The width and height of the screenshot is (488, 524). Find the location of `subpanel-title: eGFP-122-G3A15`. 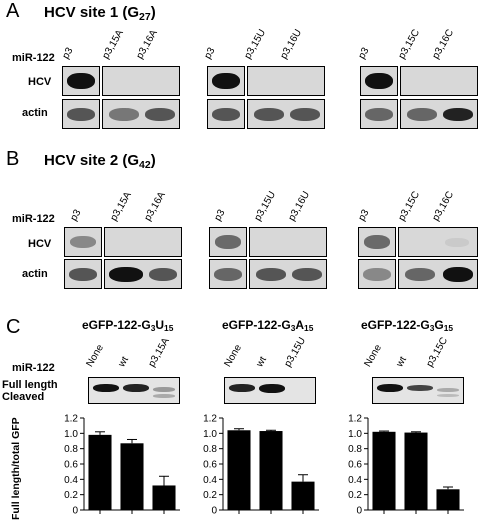

subpanel-title: eGFP-122-G3A15 is located at coordinates (268, 326).